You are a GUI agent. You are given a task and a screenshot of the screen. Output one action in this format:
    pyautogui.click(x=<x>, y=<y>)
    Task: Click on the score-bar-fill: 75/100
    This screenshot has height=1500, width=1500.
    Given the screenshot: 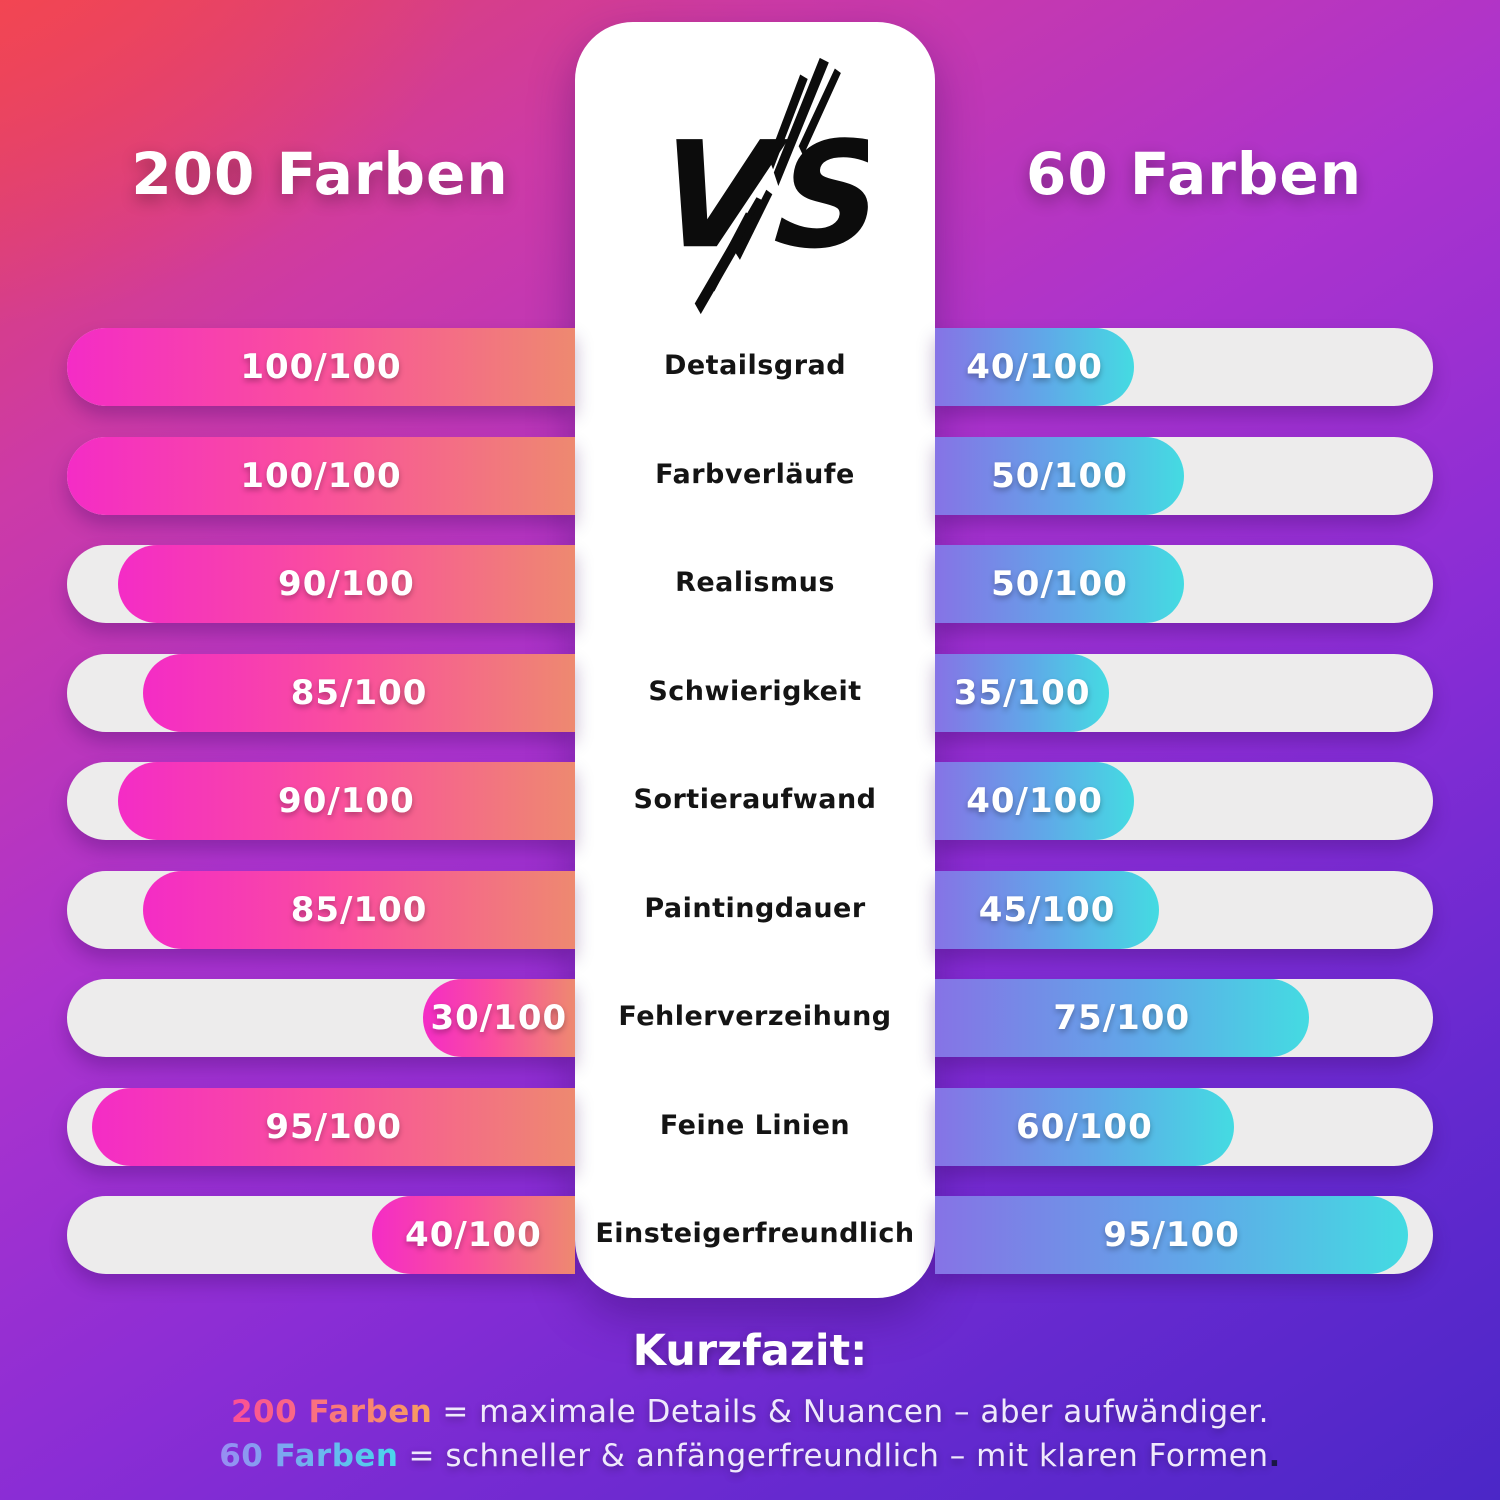 What is the action you would take?
    pyautogui.click(x=1122, y=1018)
    